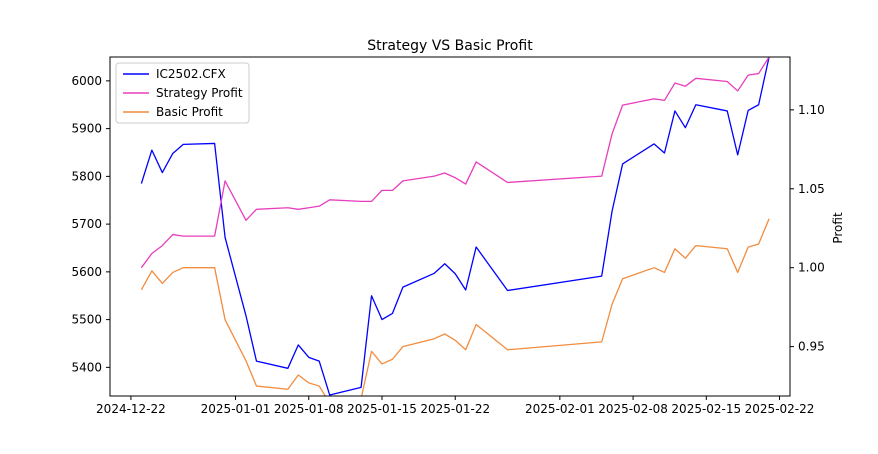  I want to click on y-axis-right: 0.95 1.00 1.05 1.10, so click(807, 228).